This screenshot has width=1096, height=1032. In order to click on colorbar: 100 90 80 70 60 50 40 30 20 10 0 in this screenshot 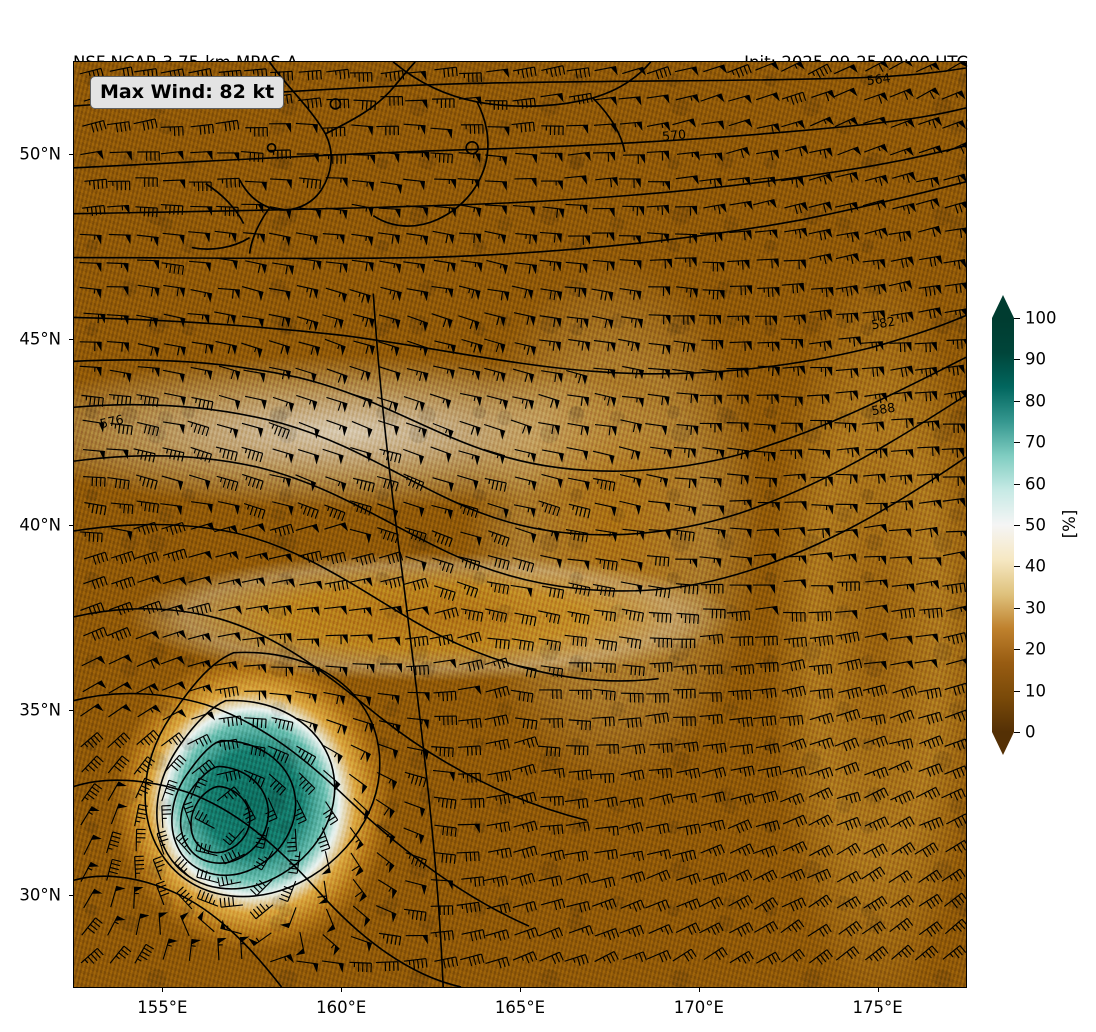, I will do `click(1024, 525)`.